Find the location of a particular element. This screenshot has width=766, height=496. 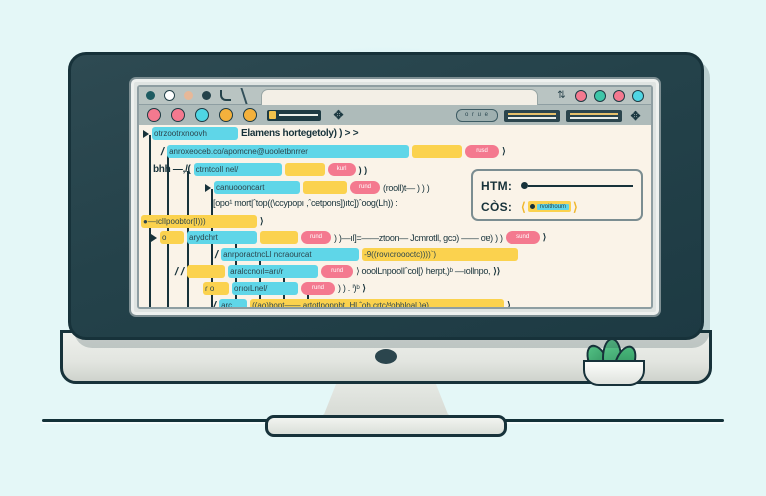

move-icon-2: ✥ is located at coordinates (635, 115).